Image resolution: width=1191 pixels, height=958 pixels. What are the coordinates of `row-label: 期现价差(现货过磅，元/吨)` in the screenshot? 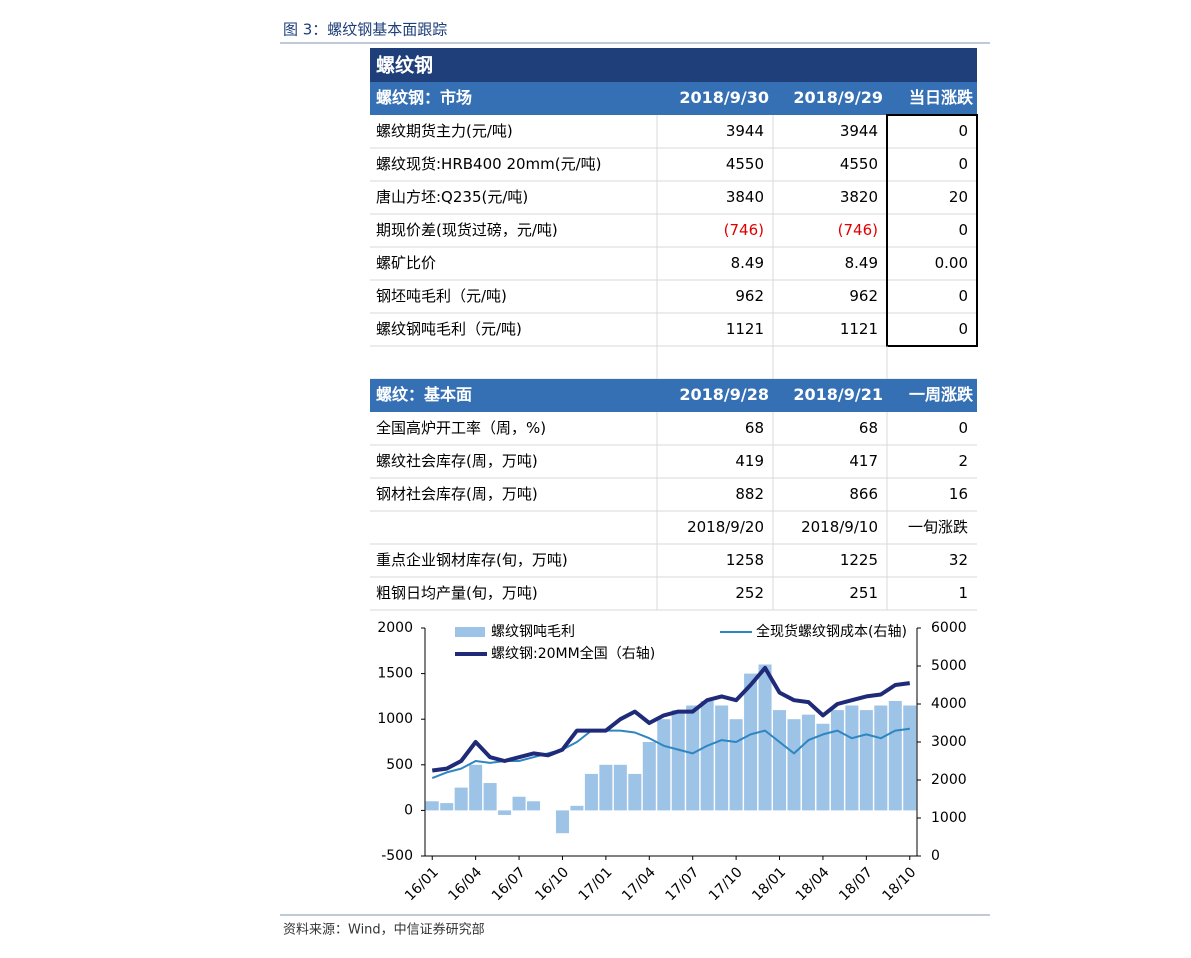 It's located at (467, 230).